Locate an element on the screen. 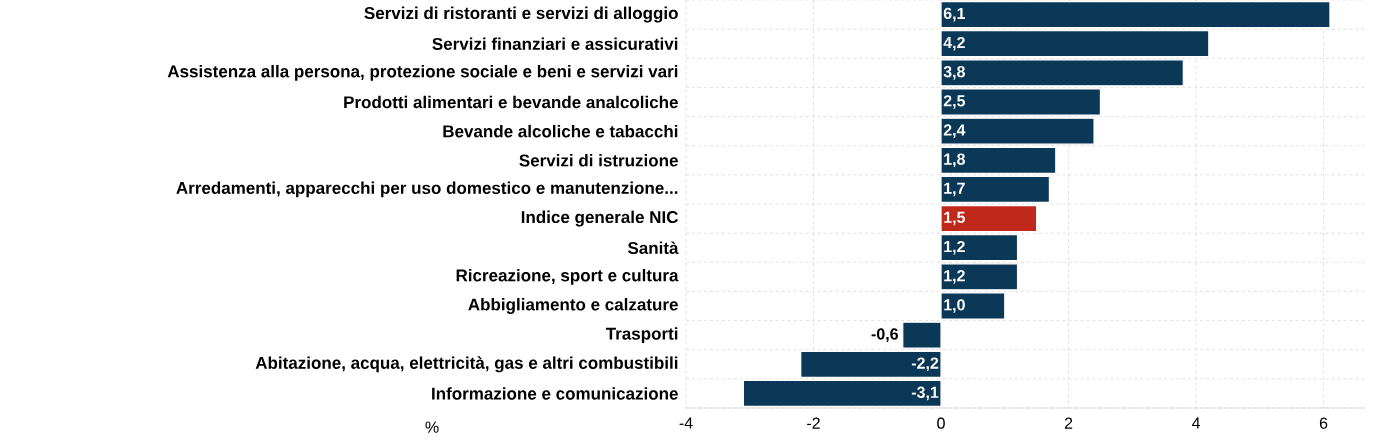  y-tick-label: Prodotti alimentari e bevande analcoliche is located at coordinates (511, 102).